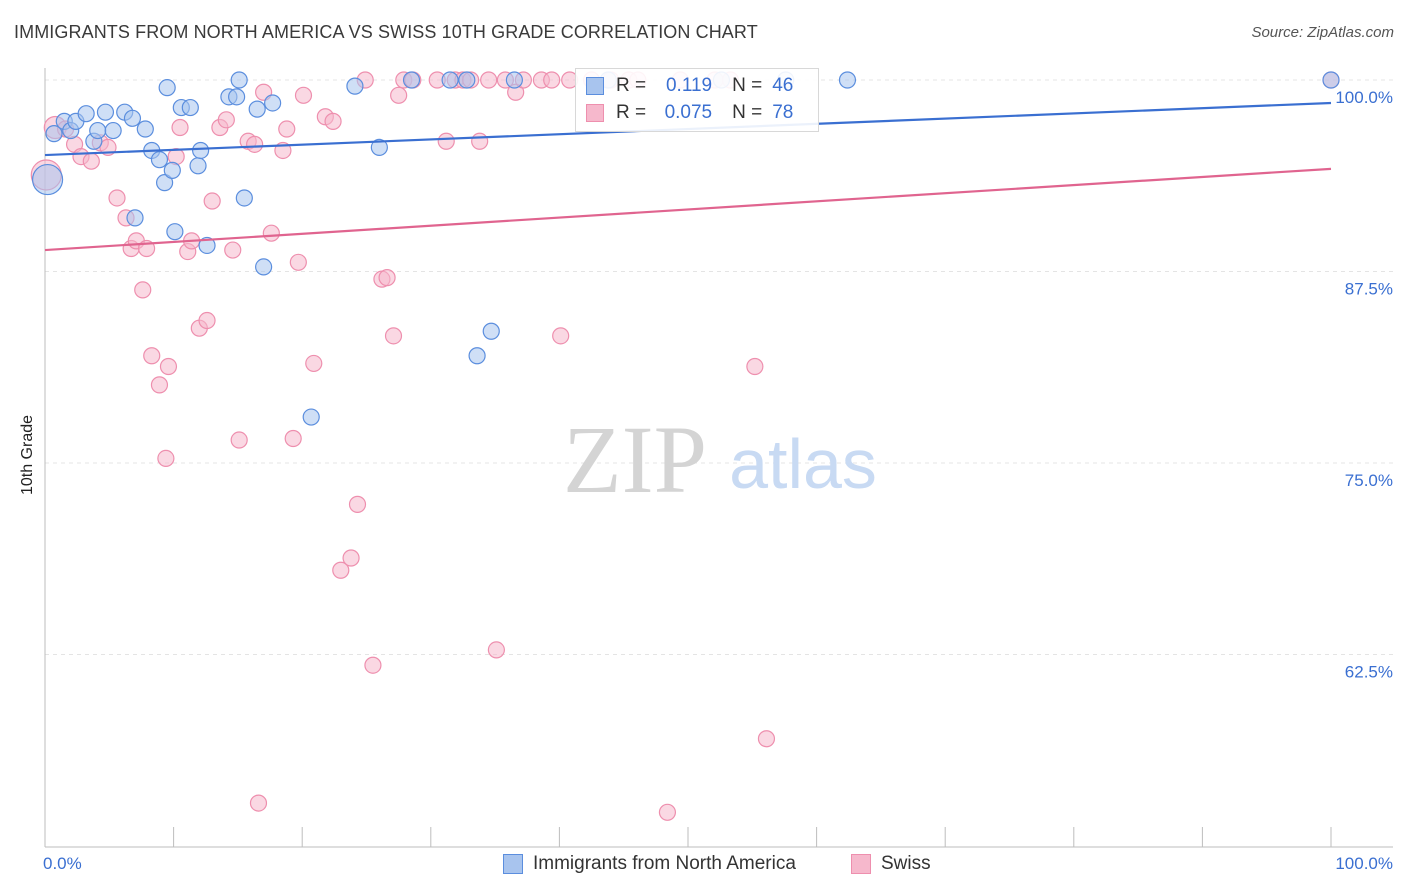 The width and height of the screenshot is (1406, 892). Describe the element at coordinates (783, 85) in the screenshot. I see `legend-n-value: 46` at that location.